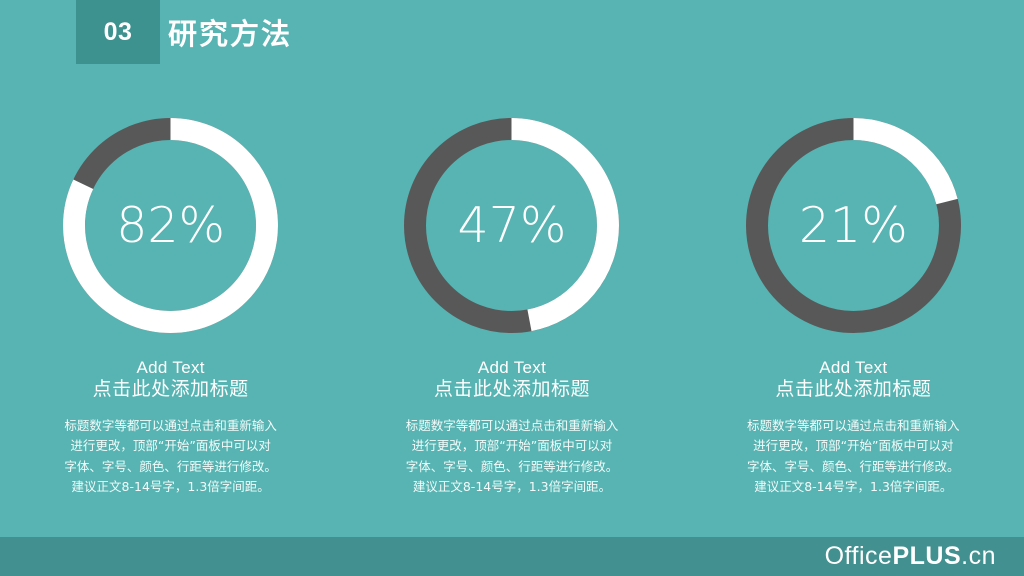 The height and width of the screenshot is (576, 1024). What do you see at coordinates (927, 556) in the screenshot?
I see `brand-plus: PLUS` at bounding box center [927, 556].